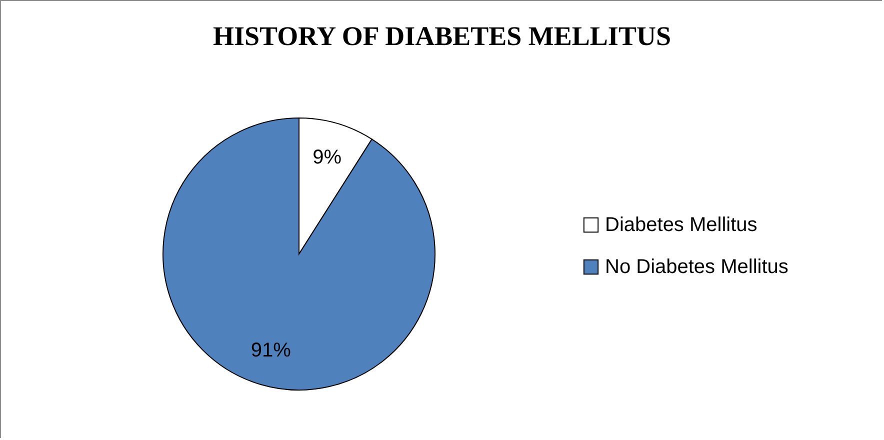 The image size is (884, 440). What do you see at coordinates (696, 267) in the screenshot?
I see `legend-label: No Diabetes Mellitus` at bounding box center [696, 267].